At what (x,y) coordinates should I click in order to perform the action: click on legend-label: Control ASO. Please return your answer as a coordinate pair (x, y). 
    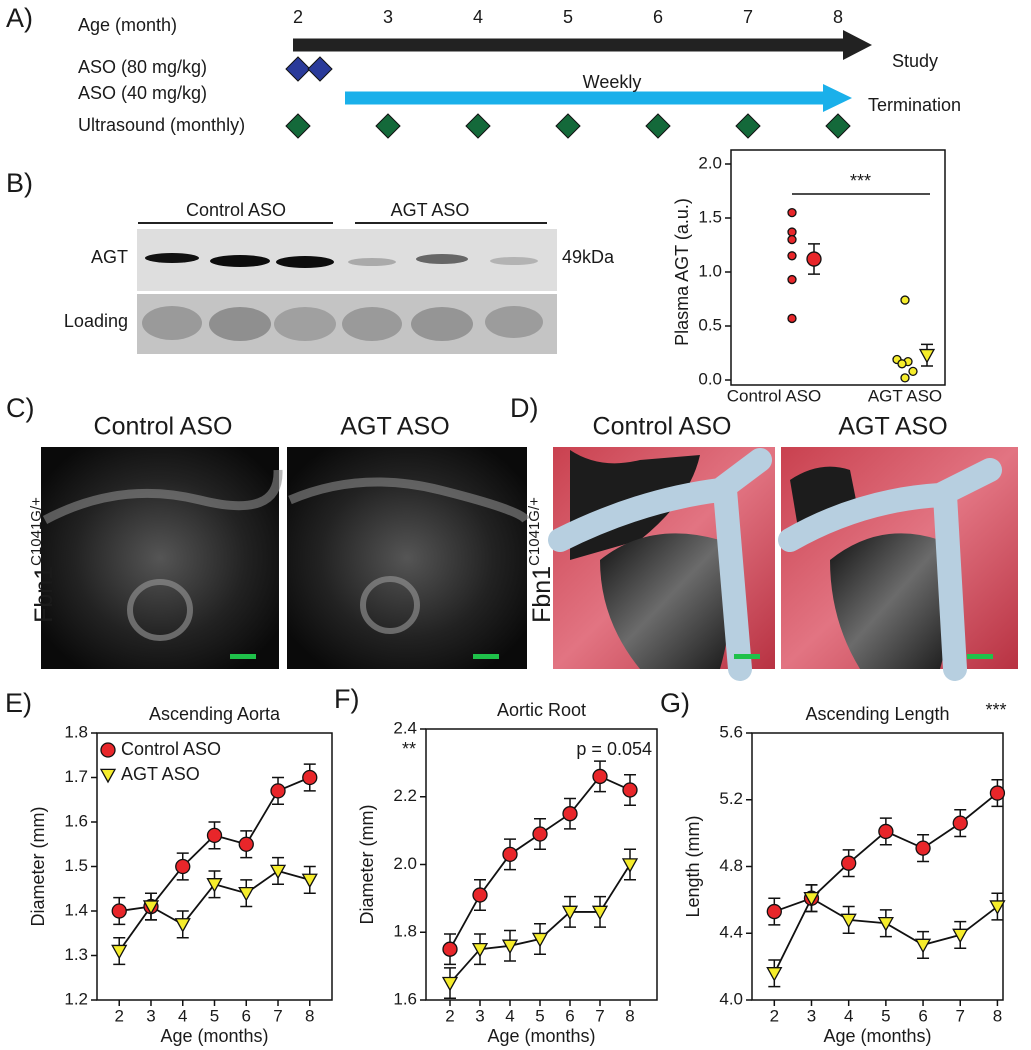
    Looking at the image, I should click on (171, 749).